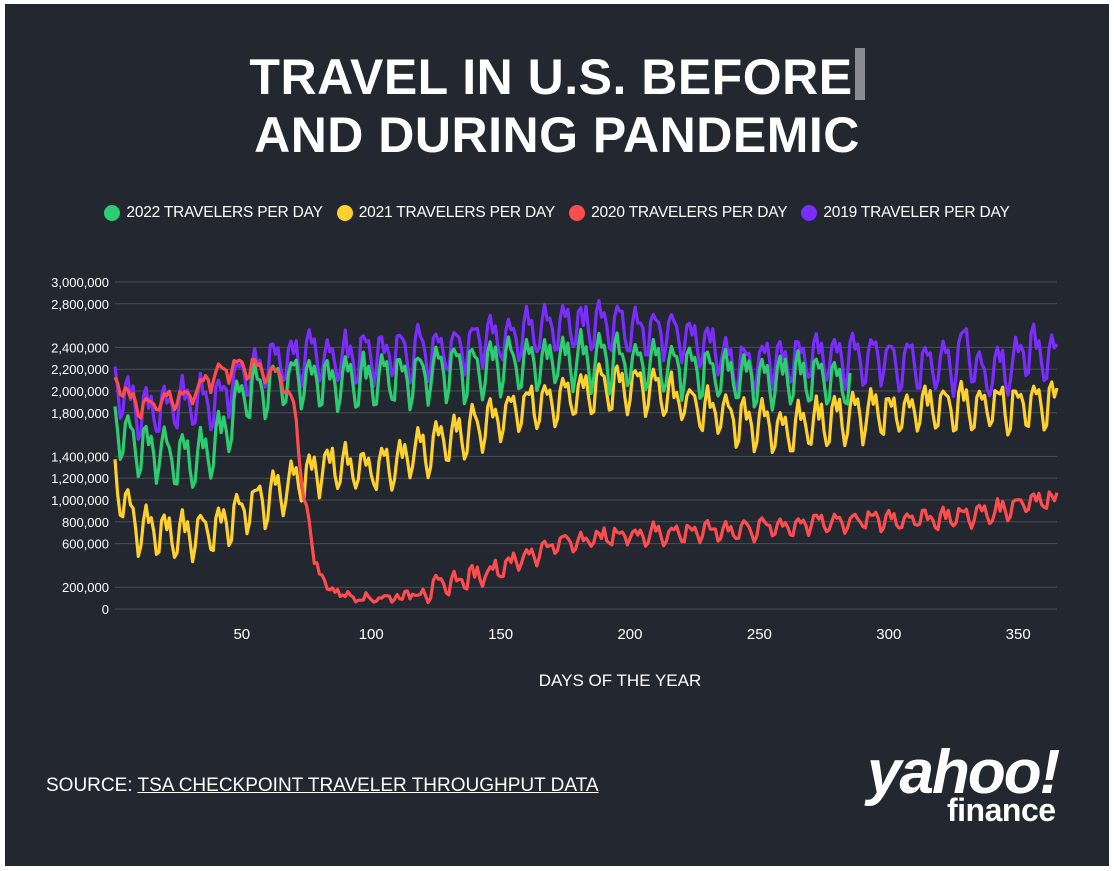  I want to click on y-tick-label: 200,000, so click(85, 587).